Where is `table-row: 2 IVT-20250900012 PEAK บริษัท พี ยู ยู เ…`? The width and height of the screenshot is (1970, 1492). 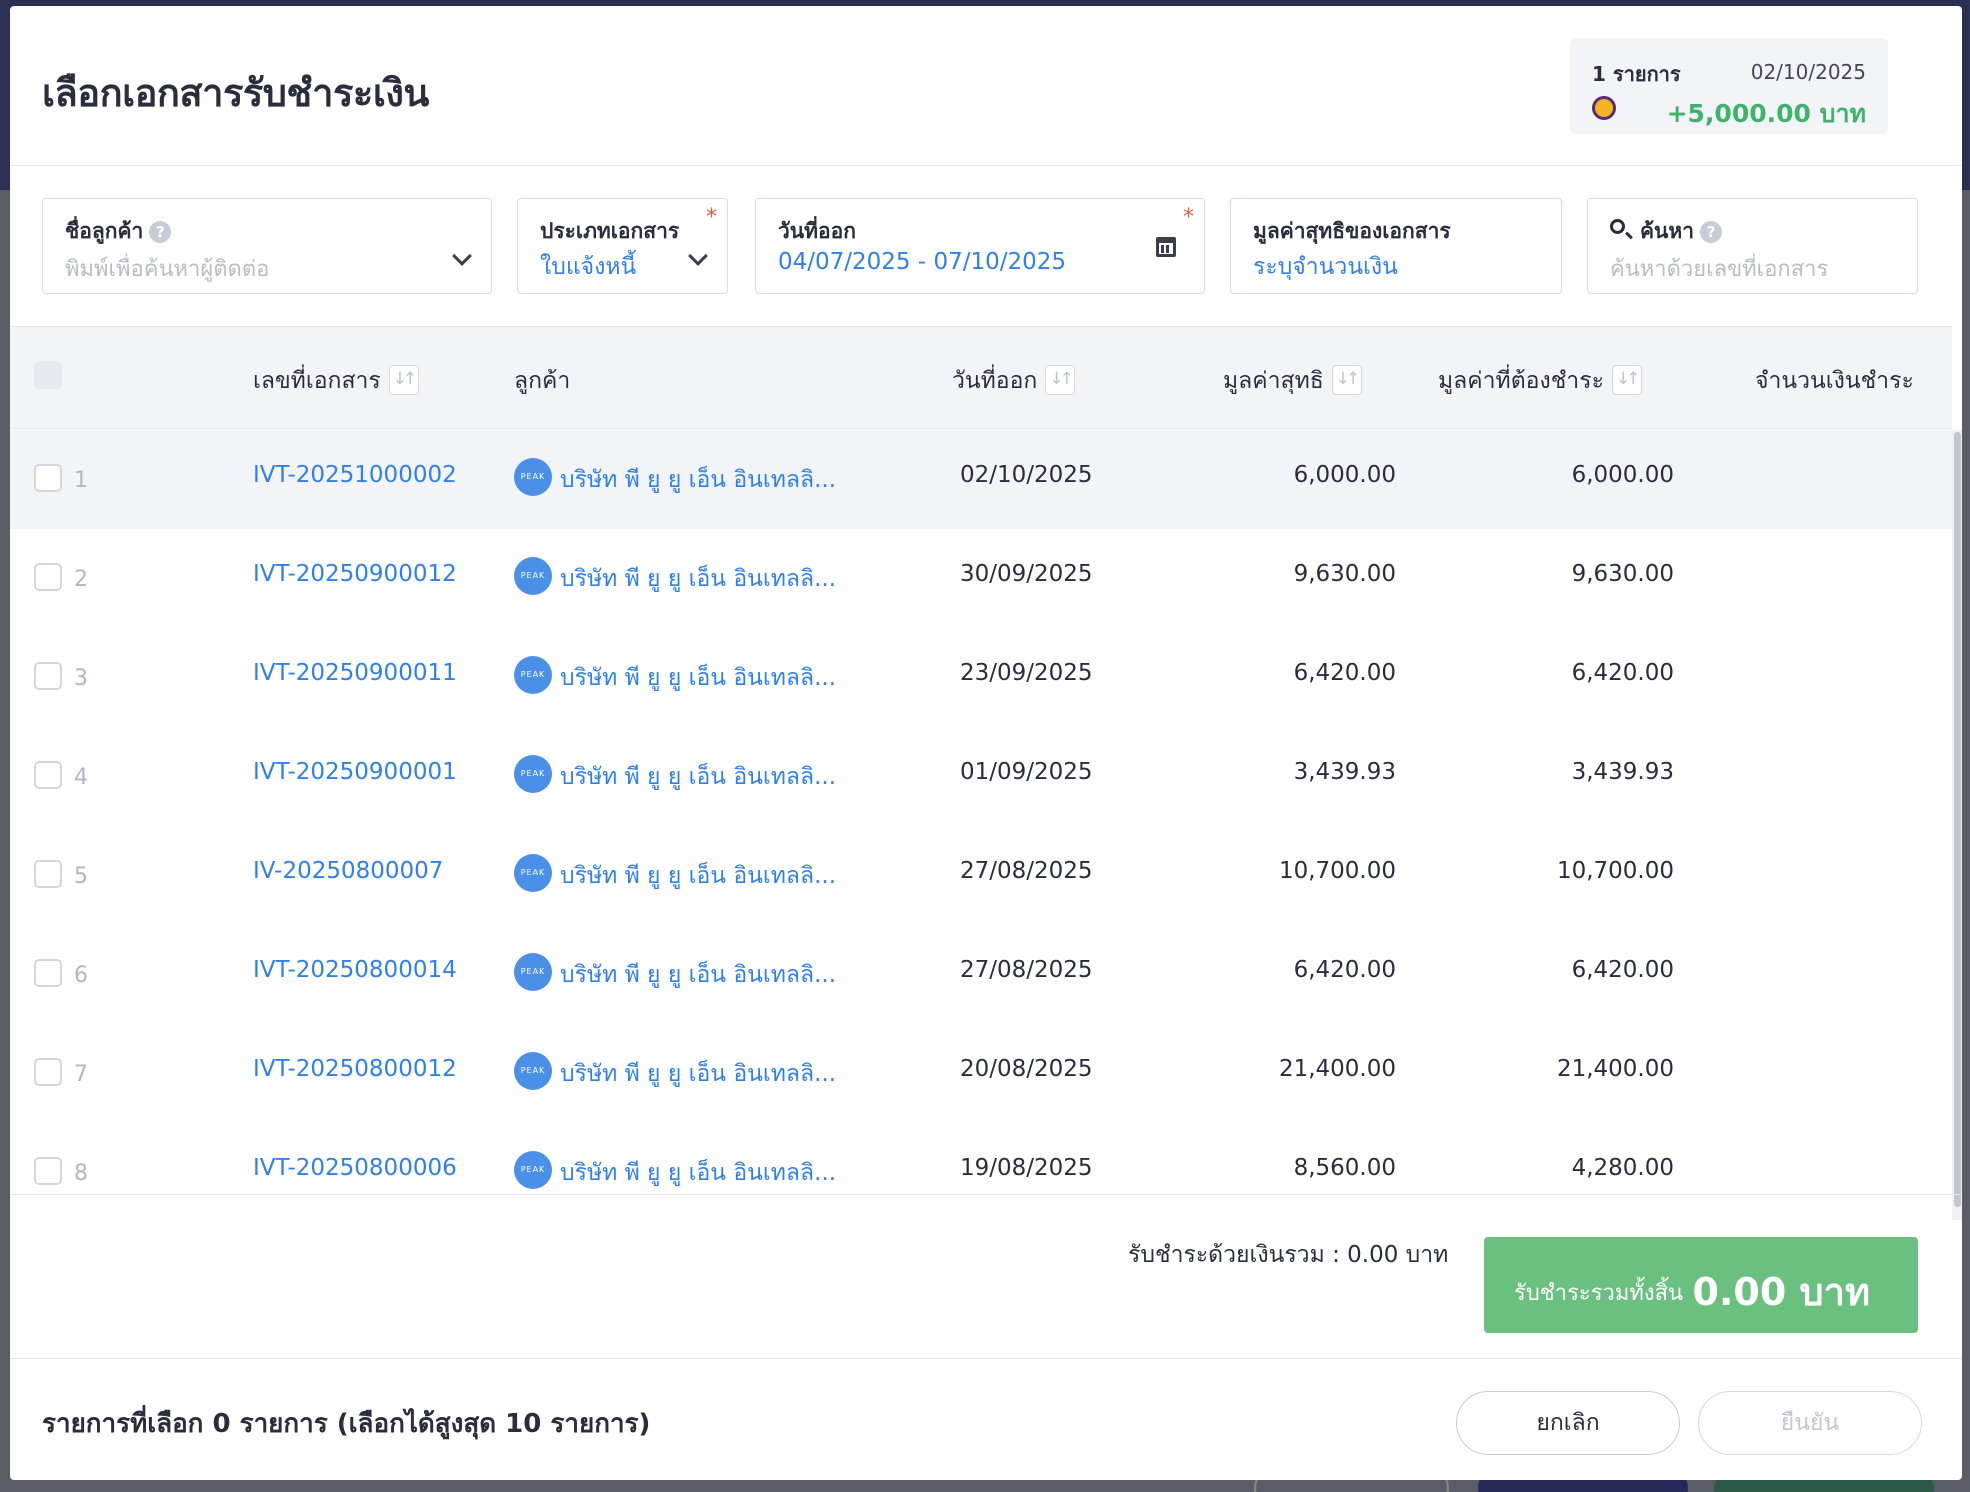 table-row: 2 IVT-20250900012 PEAK บริษัท พี ยู ยู เ… is located at coordinates (981, 578).